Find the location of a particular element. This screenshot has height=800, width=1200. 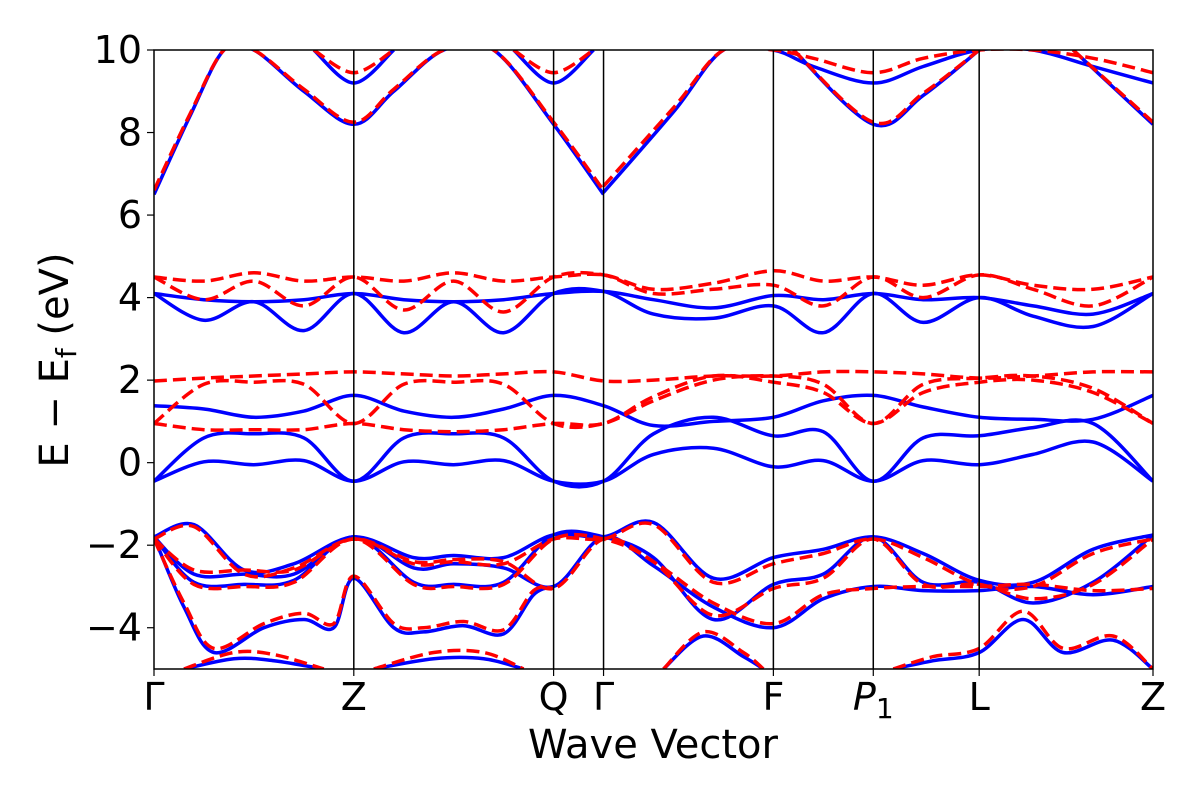

y-tick-label: 4 is located at coordinates (130, 298).